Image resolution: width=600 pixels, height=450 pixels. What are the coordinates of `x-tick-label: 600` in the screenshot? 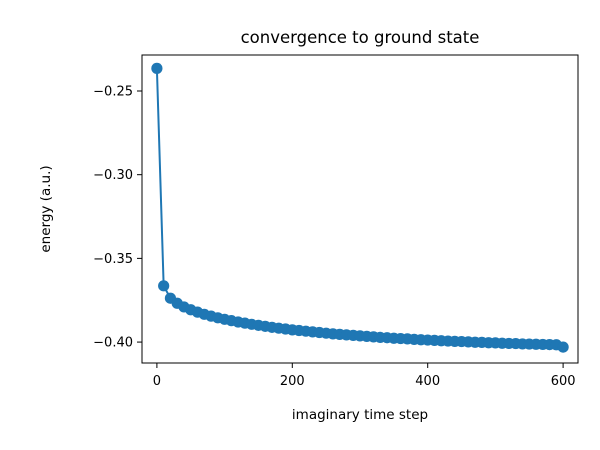 It's located at (563, 381).